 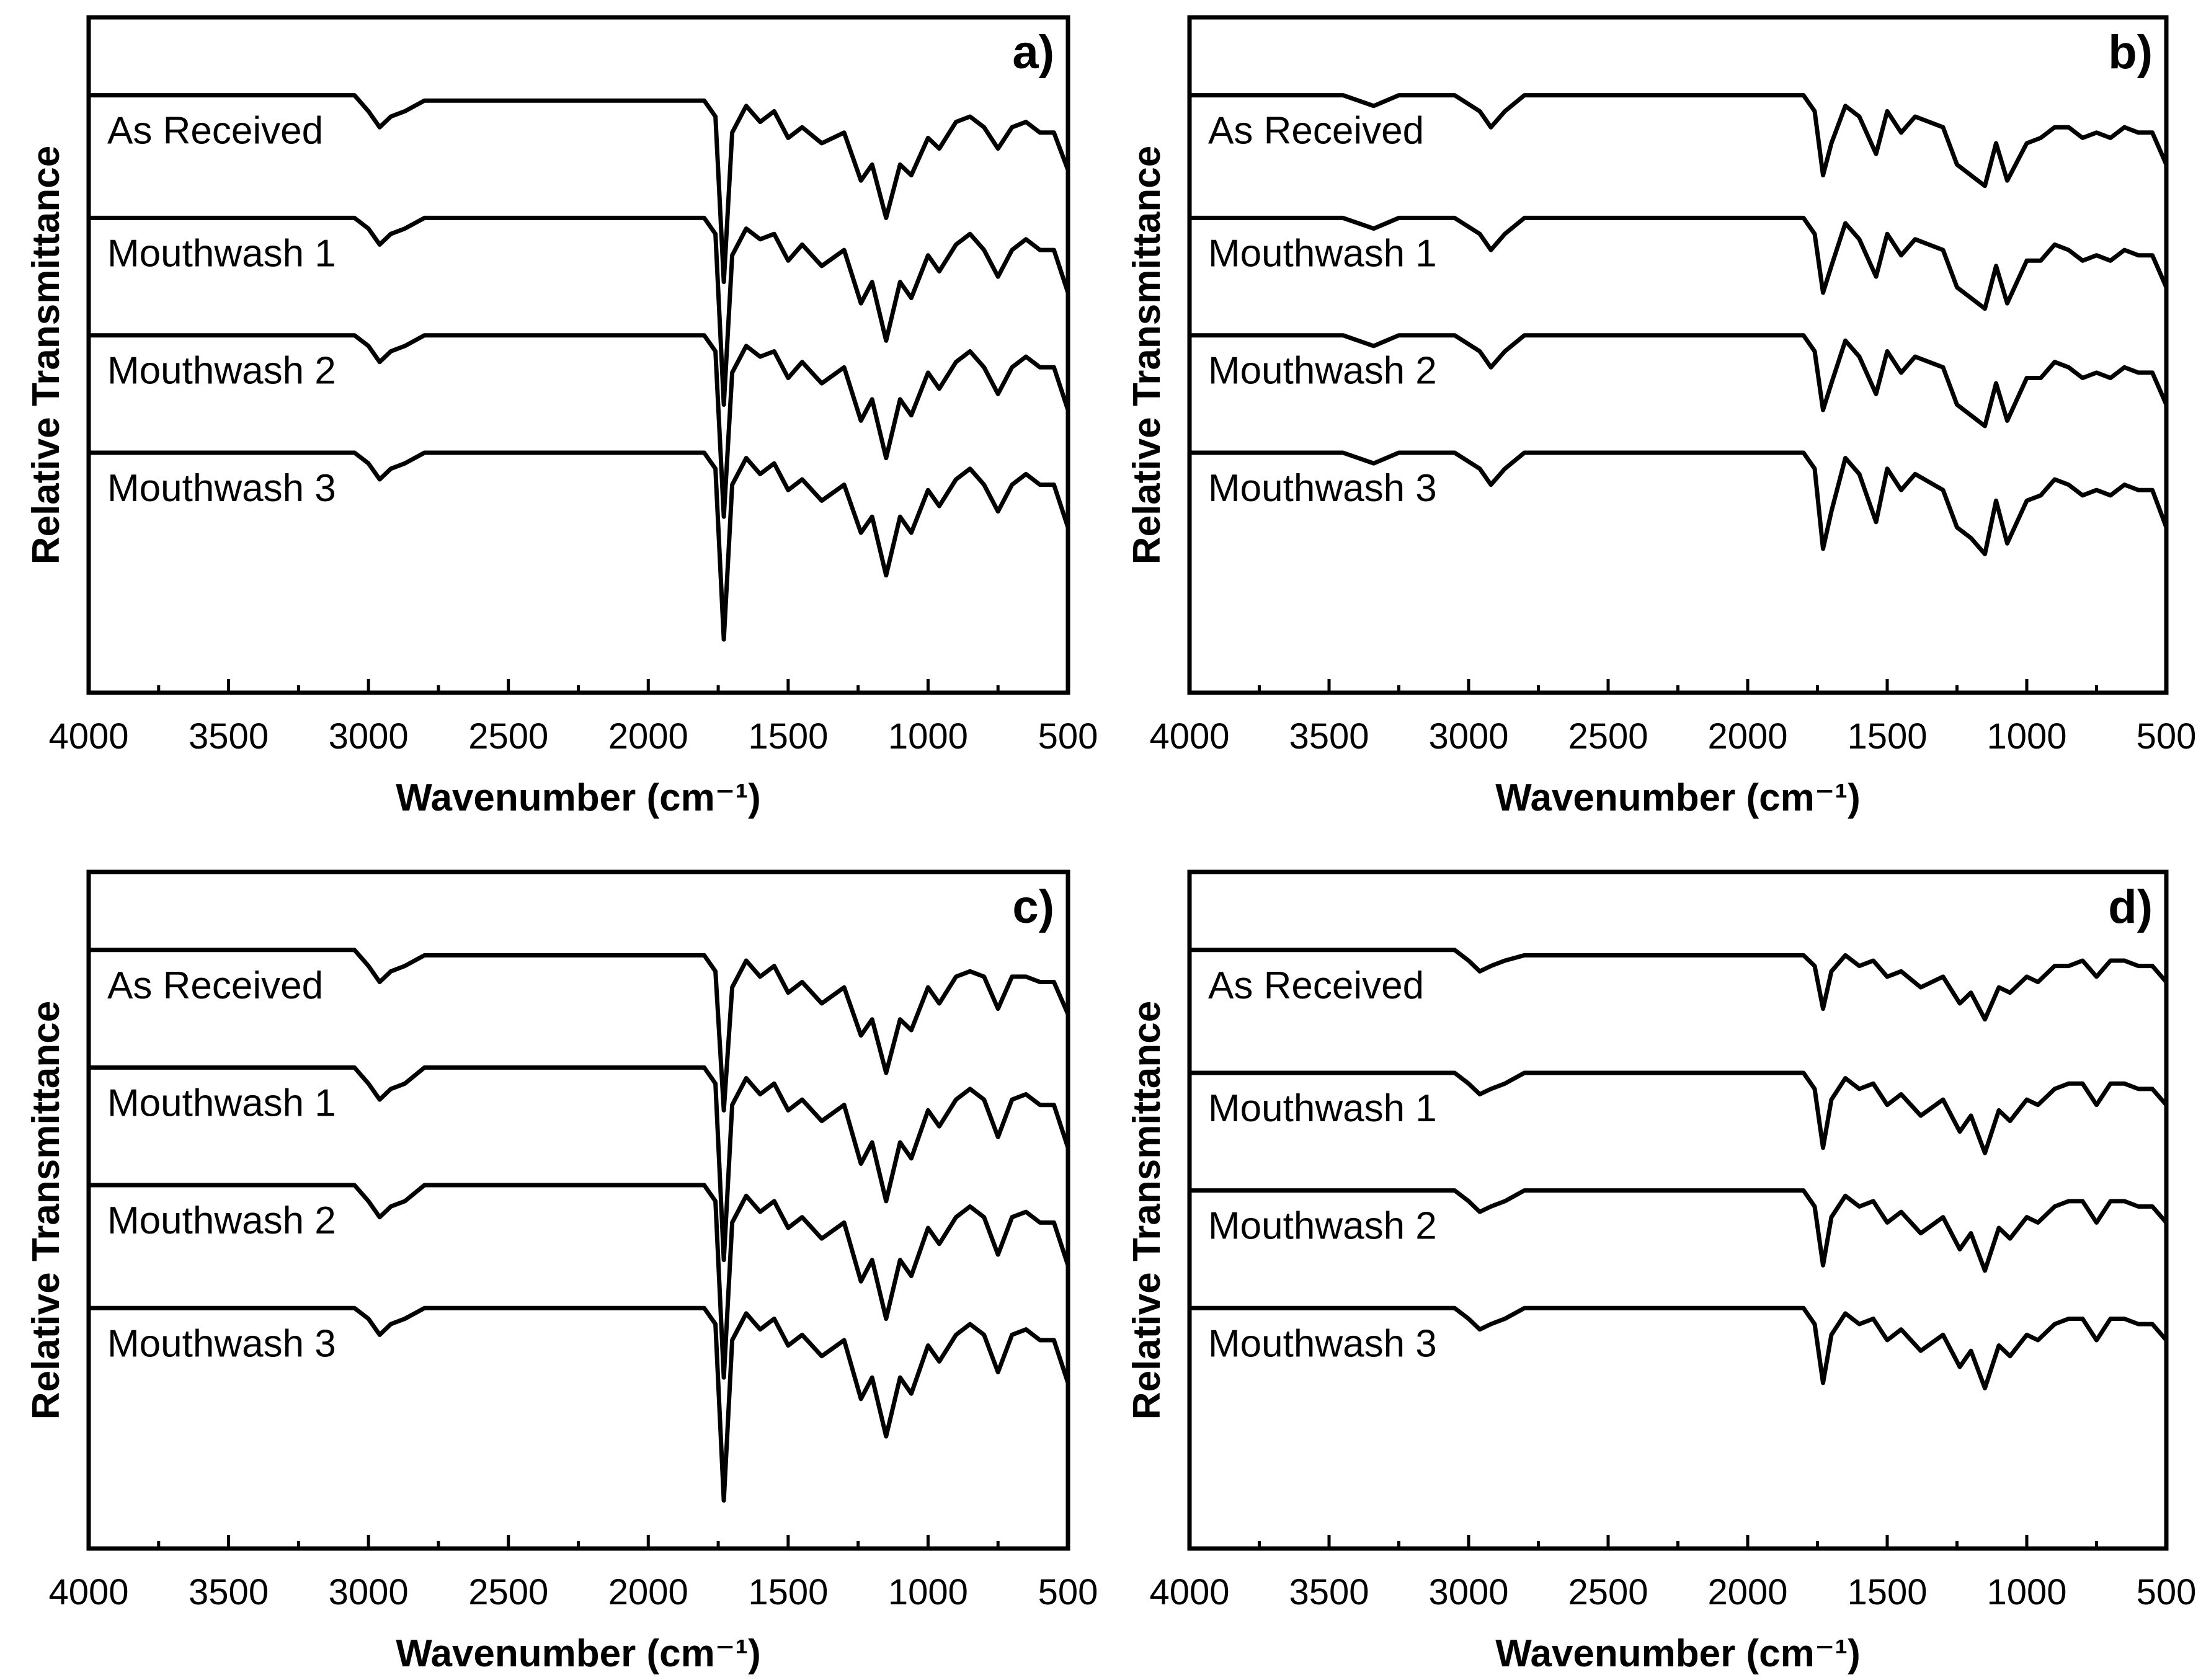 I want to click on panel-label: c), so click(x=1033, y=907).